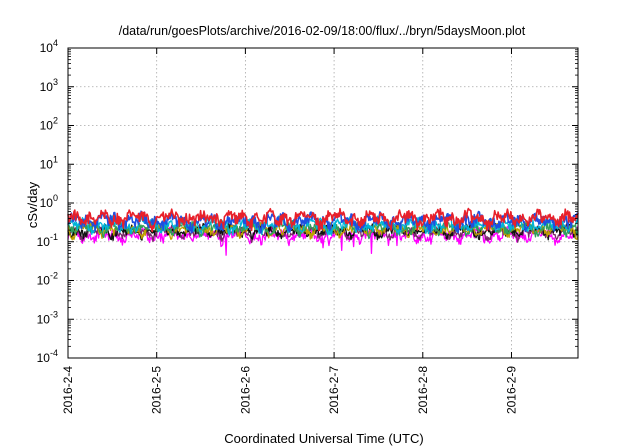 The width and height of the screenshot is (640, 448). I want to click on y-tick-label: 10⁻³, so click(47, 317).